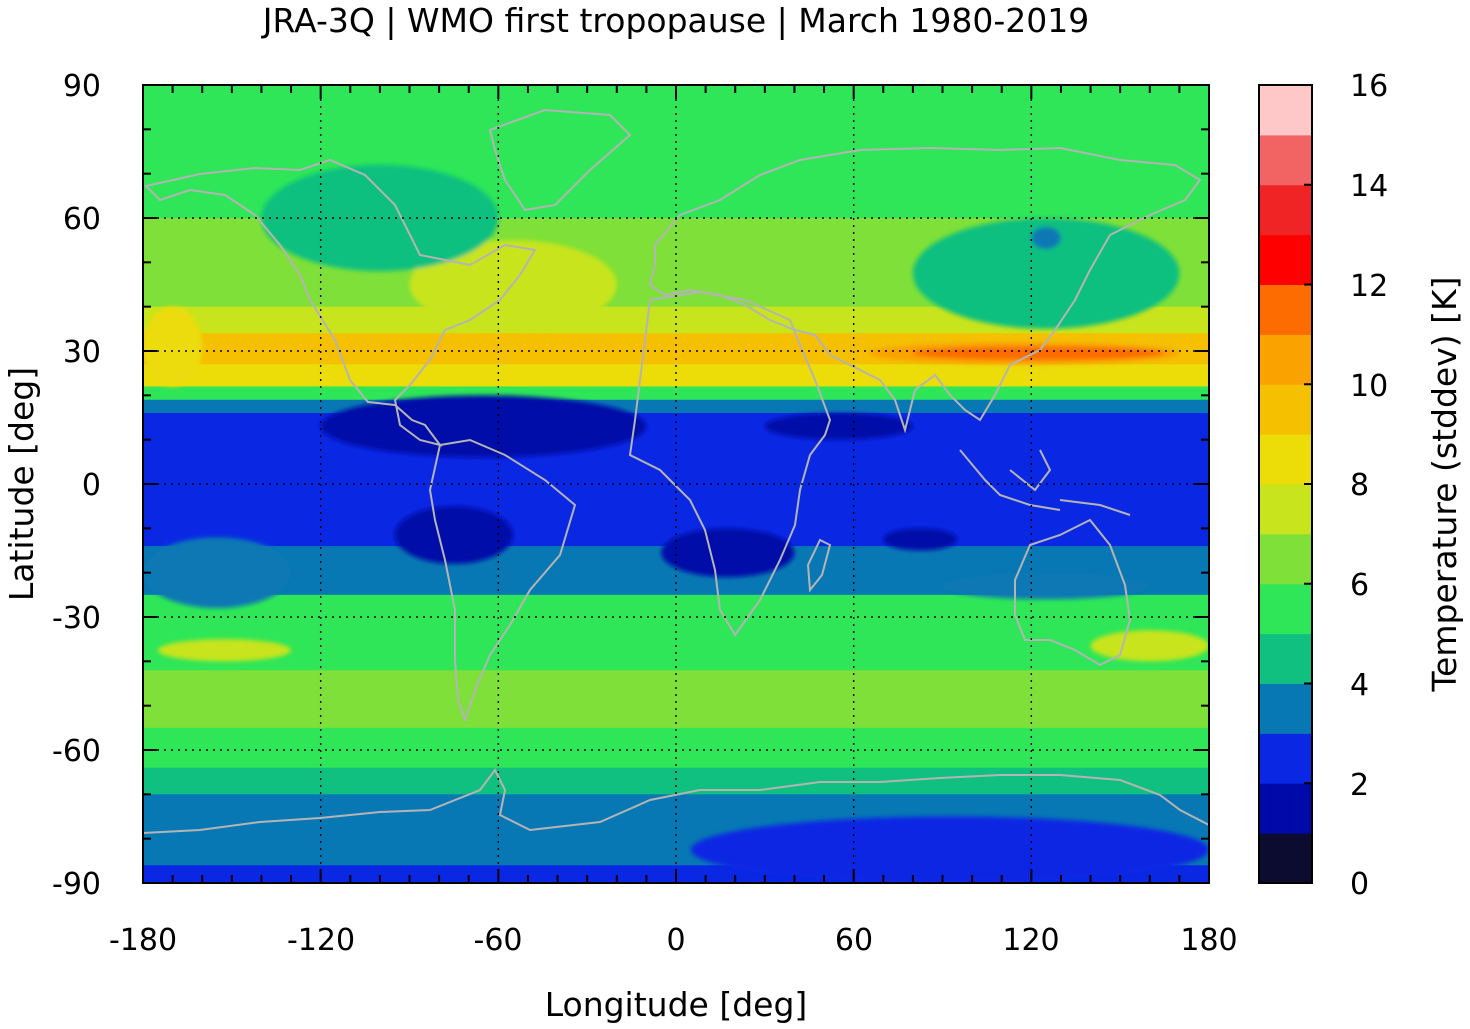  I want to click on colorbar-tick-label: 10, so click(1369, 386).